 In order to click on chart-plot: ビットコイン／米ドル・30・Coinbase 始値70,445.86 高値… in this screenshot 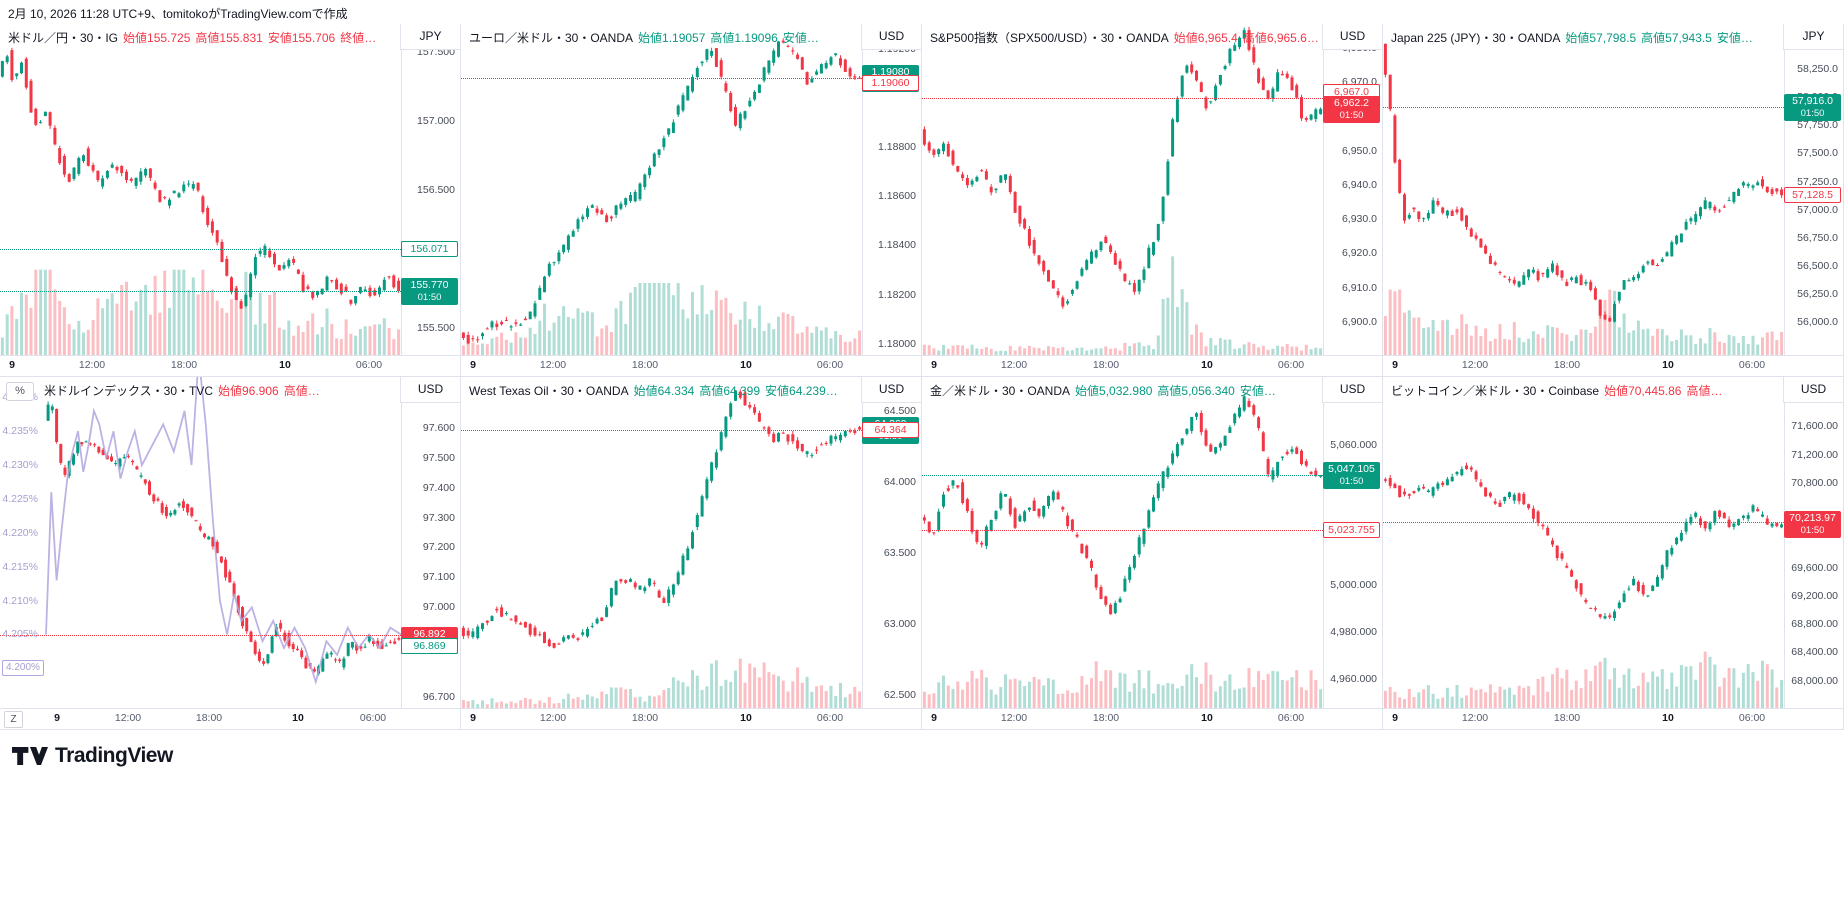, I will do `click(1584, 543)`.